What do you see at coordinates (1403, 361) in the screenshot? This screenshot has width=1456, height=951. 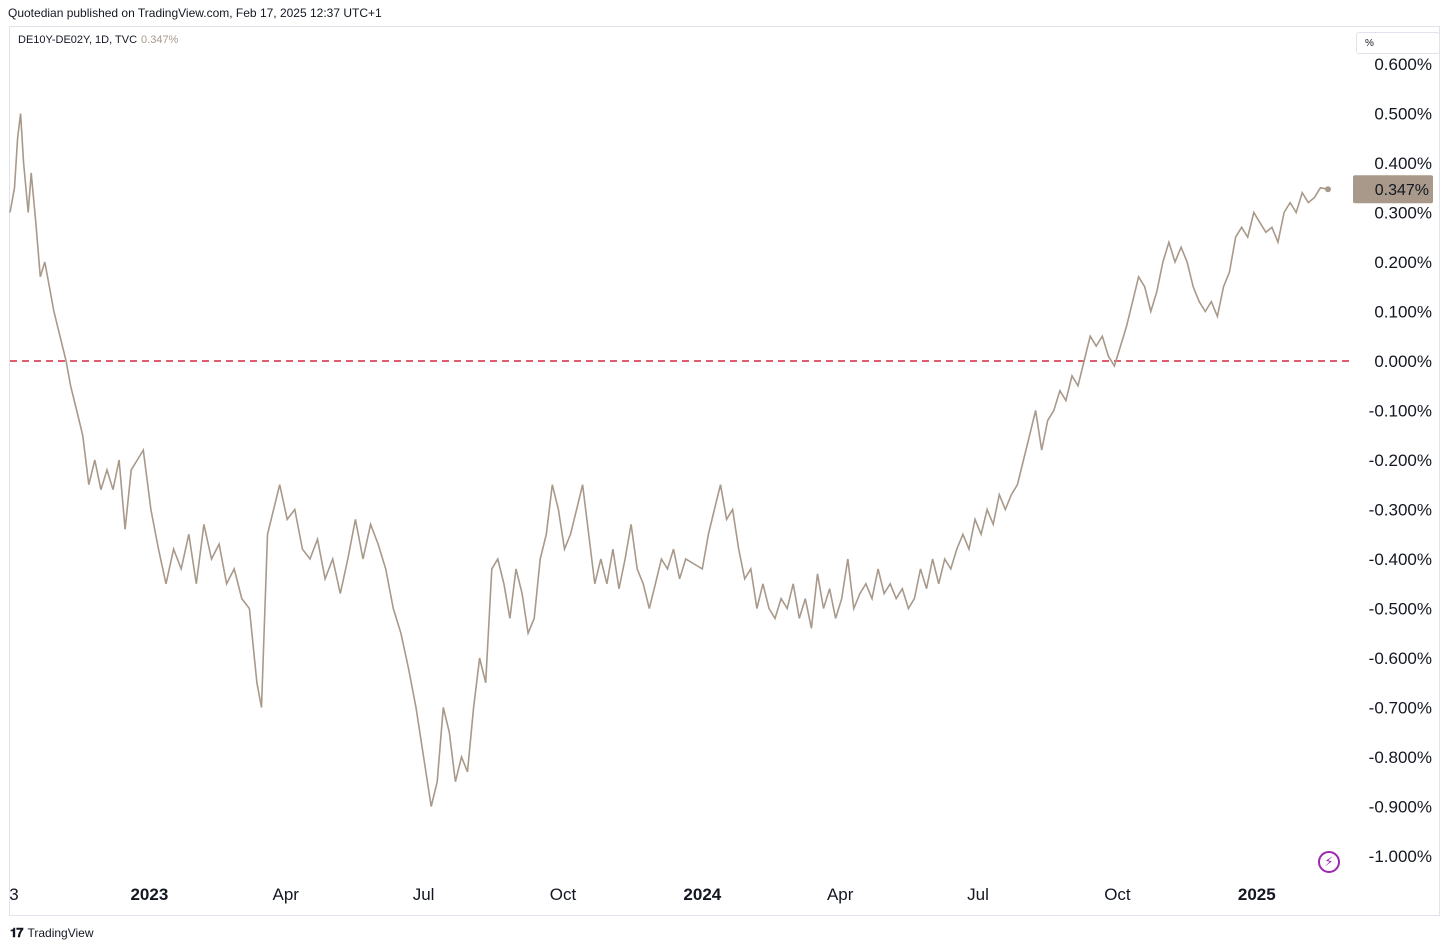 I see `y-tick-label: 0.000%` at bounding box center [1403, 361].